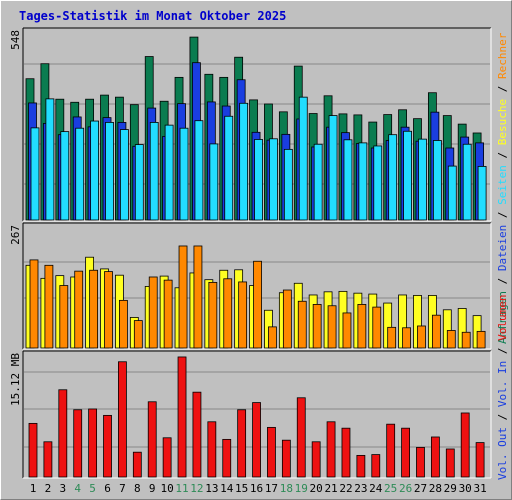 The height and width of the screenshot is (500, 512). I want to click on legend-dateien: Dateien, so click(502, 248).